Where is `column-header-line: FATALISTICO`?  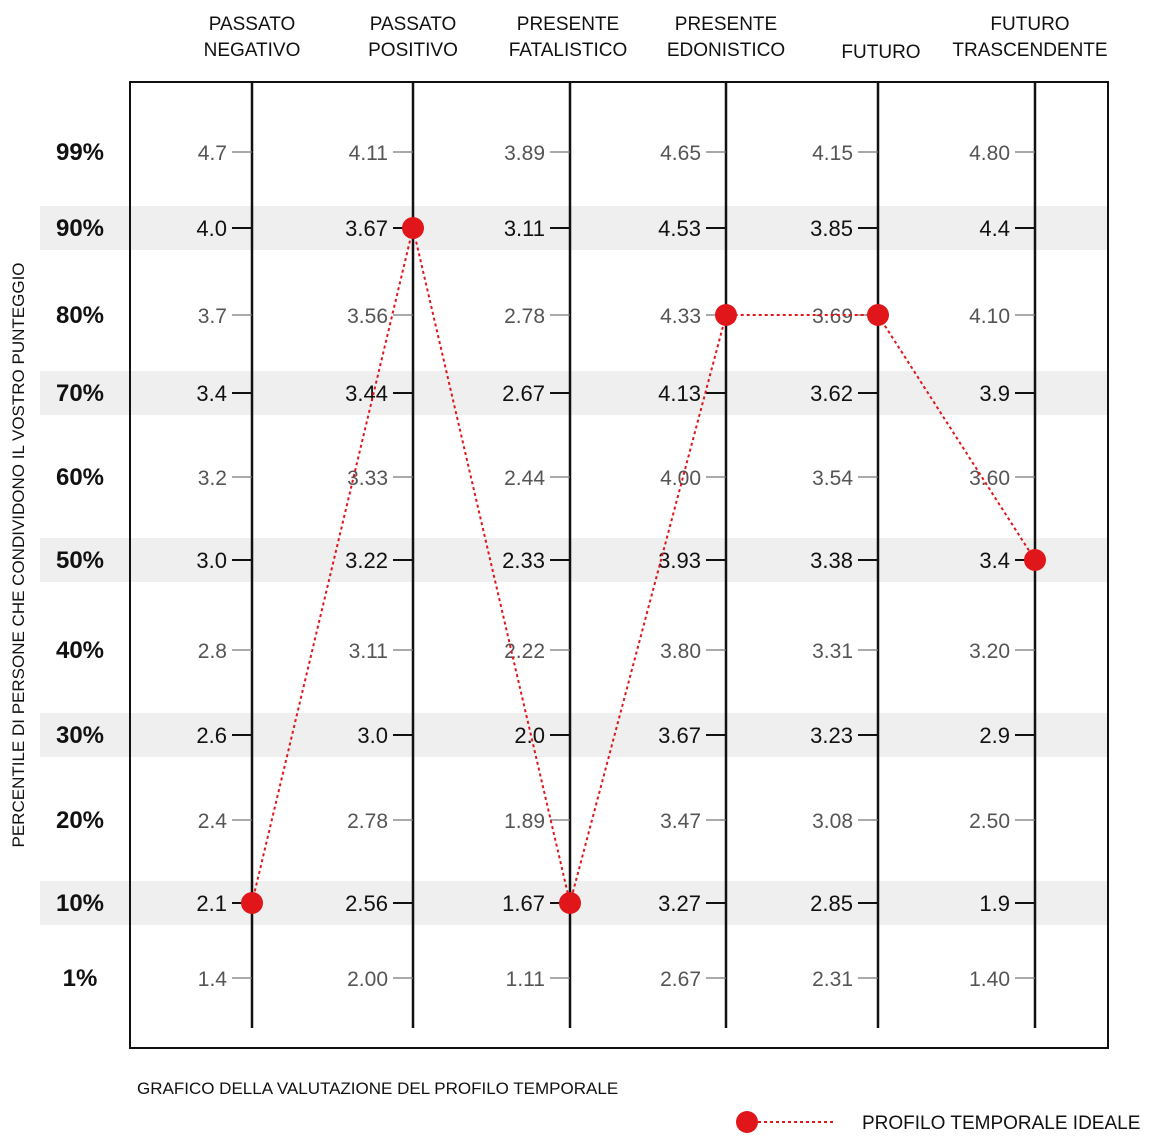
column-header-line: FATALISTICO is located at coordinates (568, 50).